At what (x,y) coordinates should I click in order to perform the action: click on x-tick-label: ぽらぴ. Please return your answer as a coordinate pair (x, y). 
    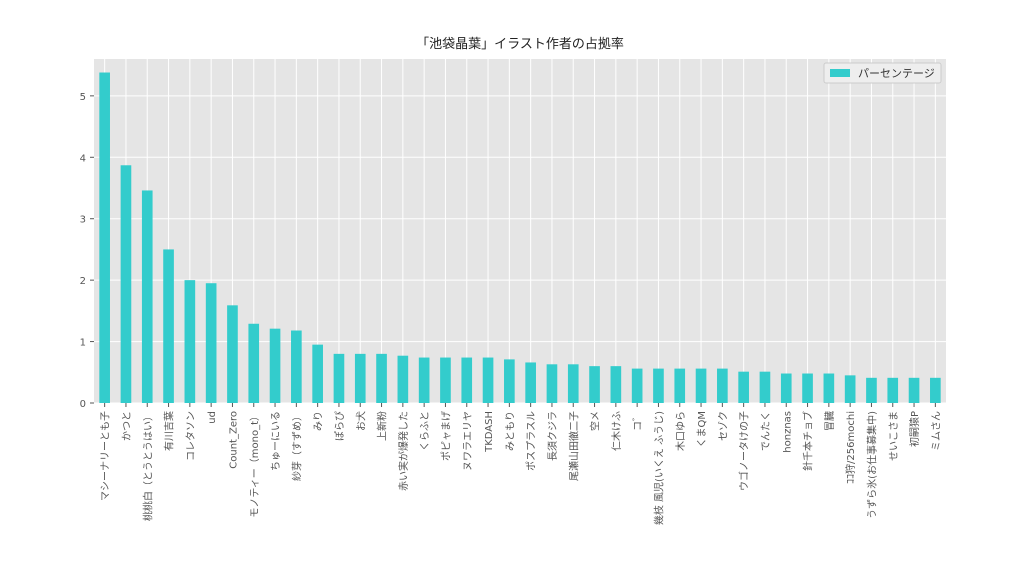
    Looking at the image, I should click on (340, 426).